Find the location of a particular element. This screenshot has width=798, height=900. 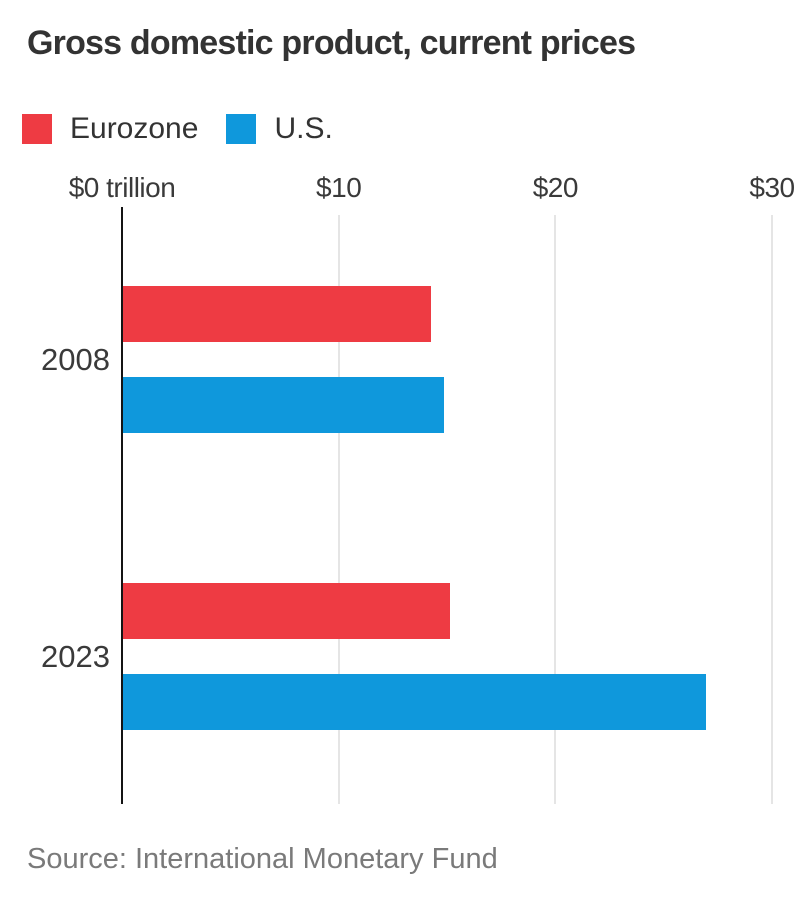

category-label-2008: 2008 is located at coordinates (75, 359).